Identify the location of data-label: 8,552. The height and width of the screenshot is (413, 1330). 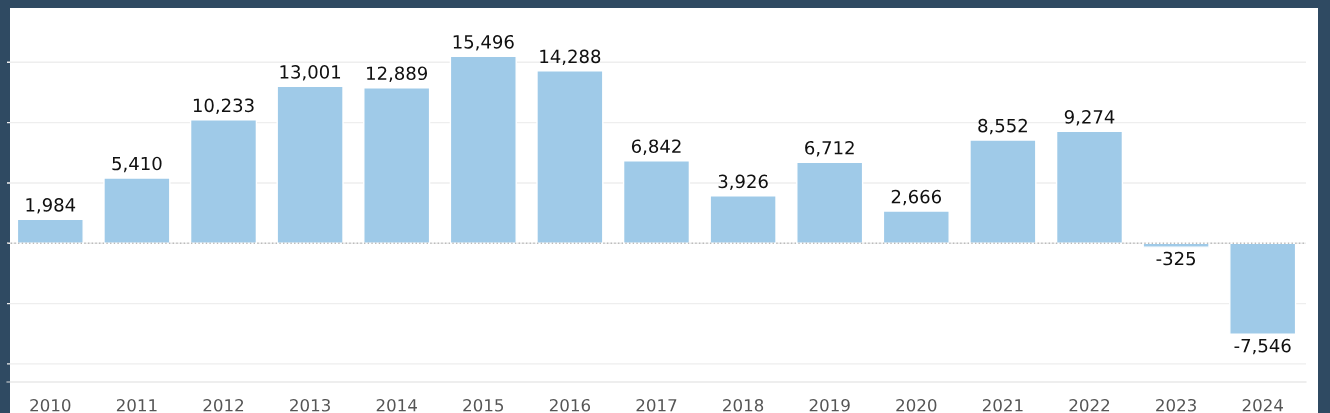
(1002, 126).